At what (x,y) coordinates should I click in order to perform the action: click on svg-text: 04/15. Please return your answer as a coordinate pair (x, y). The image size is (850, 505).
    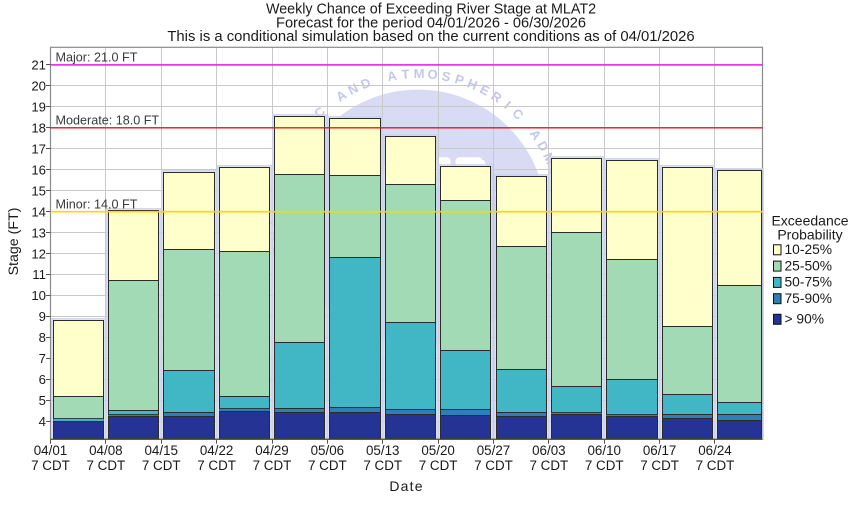
    Looking at the image, I should click on (161, 450).